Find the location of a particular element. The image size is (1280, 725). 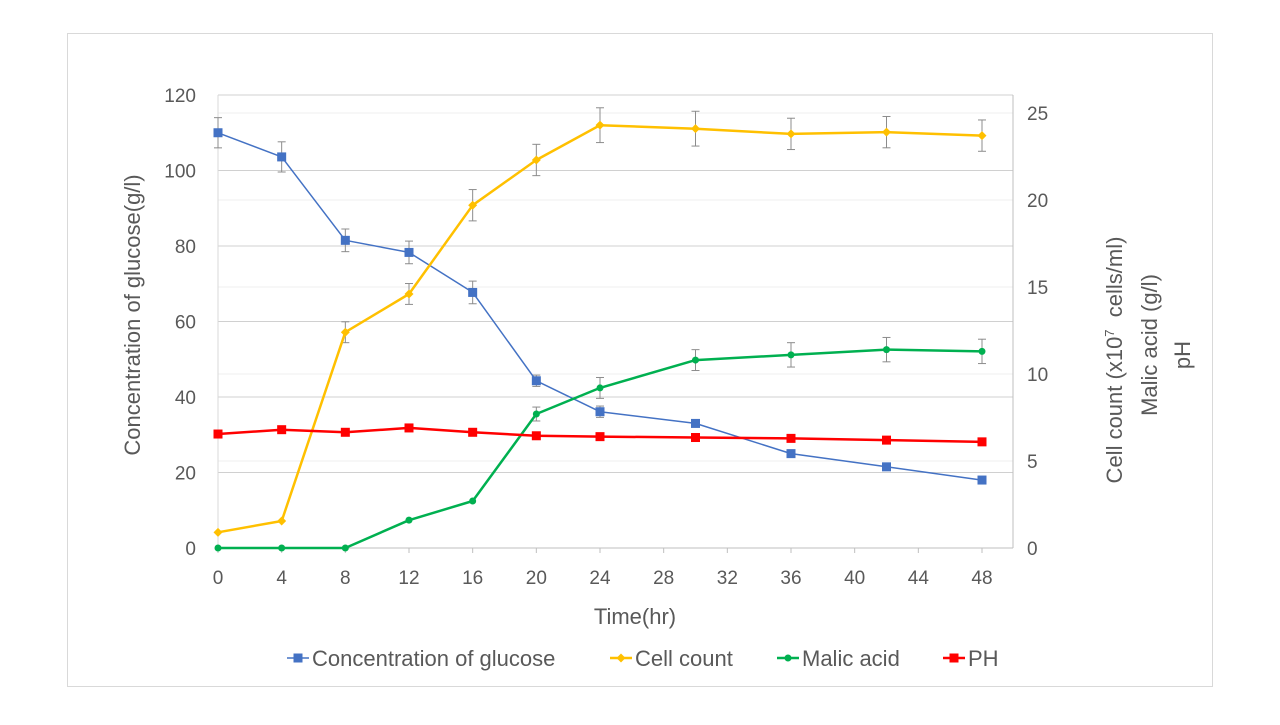

right-axis-title-malic-acid: Malic acid (g/l) is located at coordinates (1149, 345).